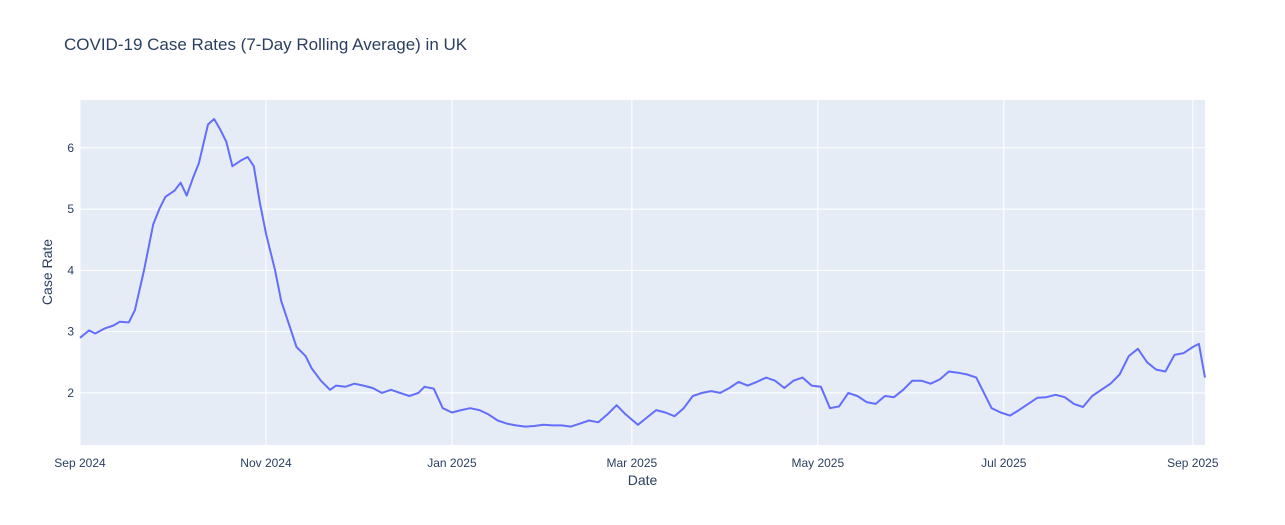  I want to click on x-tick-label: May 2025, so click(817, 463).